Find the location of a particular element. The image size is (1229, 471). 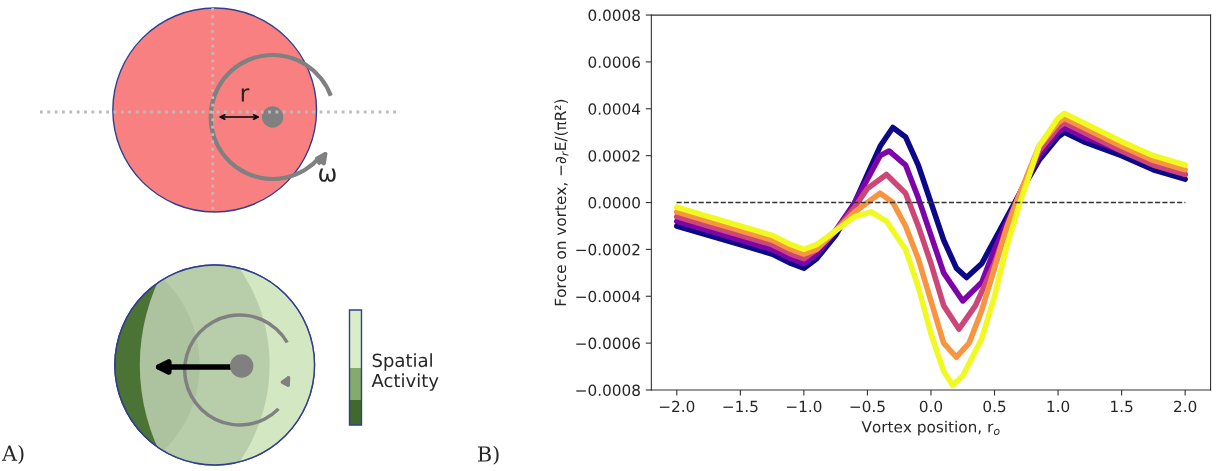

x-tick-label: 0.0 is located at coordinates (931, 406).